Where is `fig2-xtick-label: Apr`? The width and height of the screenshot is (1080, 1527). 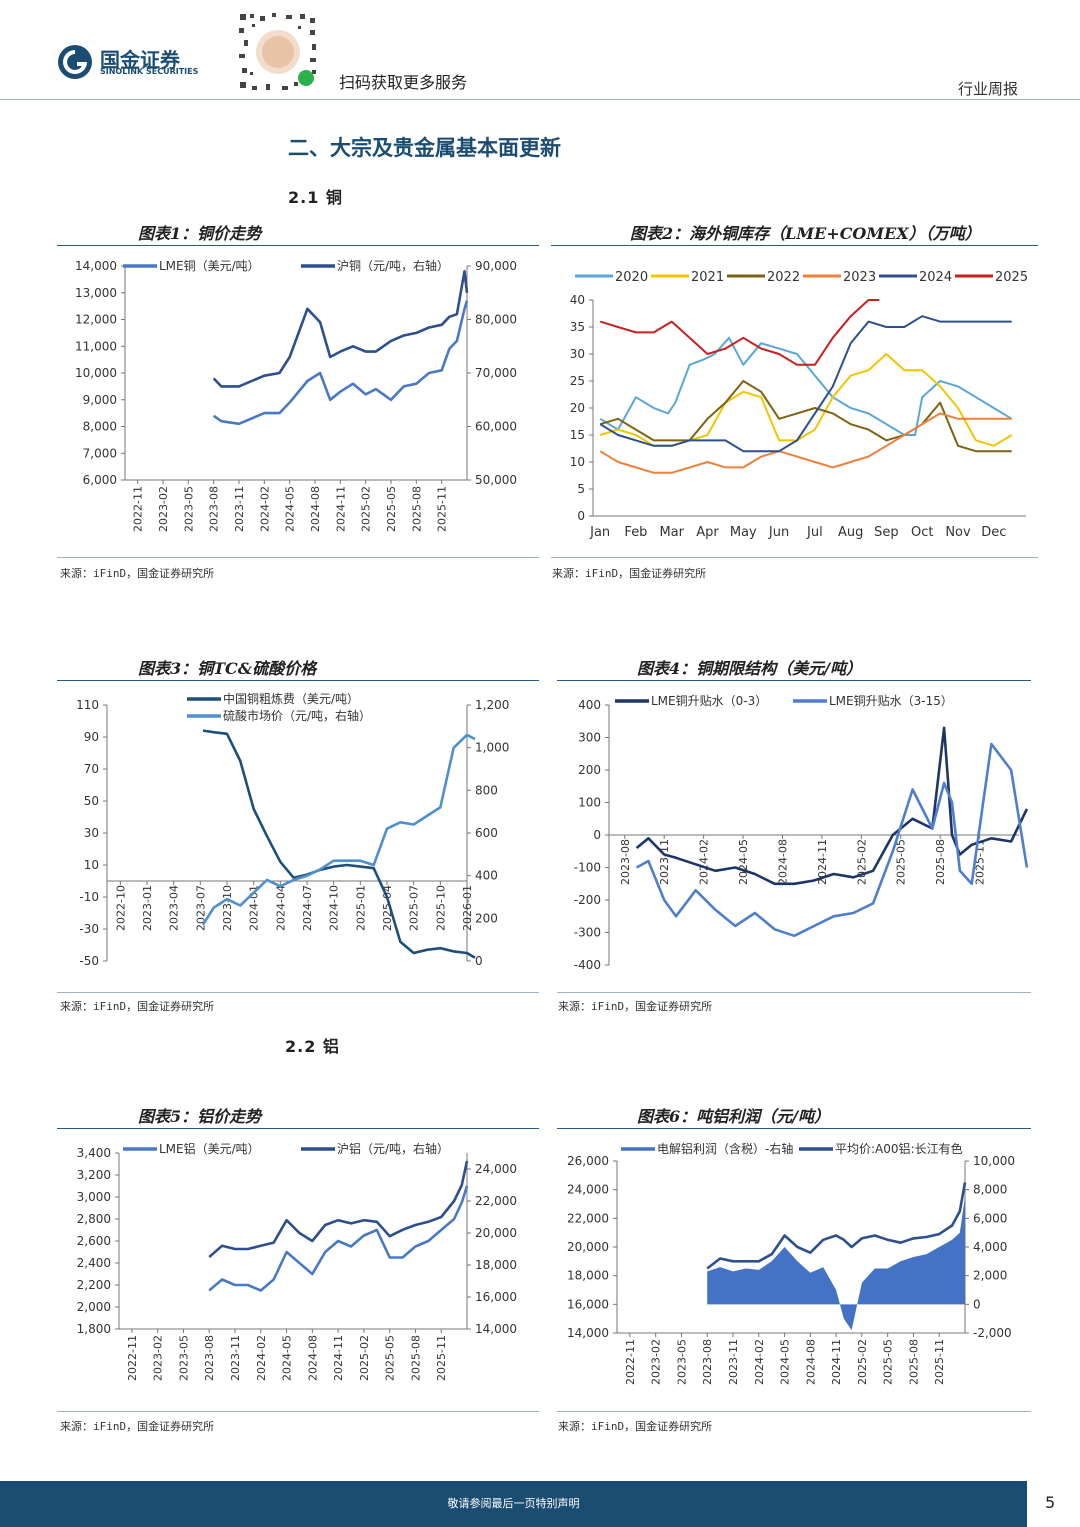
fig2-xtick-label: Apr is located at coordinates (707, 532).